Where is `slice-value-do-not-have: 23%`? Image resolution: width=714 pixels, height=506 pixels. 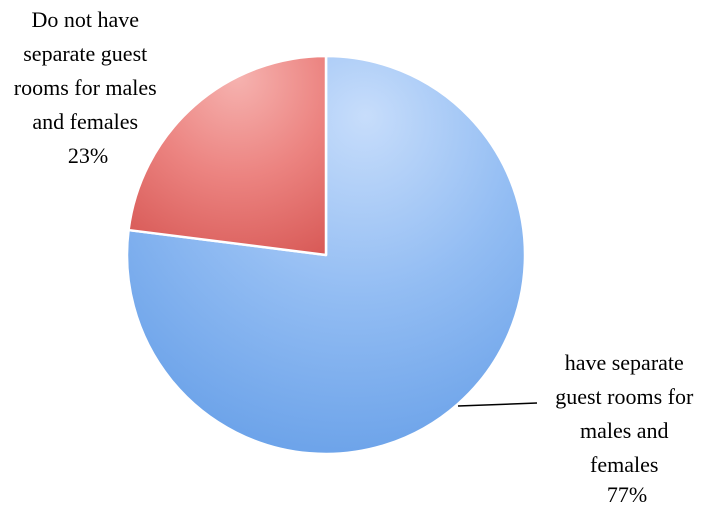
slice-value-do-not-have: 23% is located at coordinates (88, 155).